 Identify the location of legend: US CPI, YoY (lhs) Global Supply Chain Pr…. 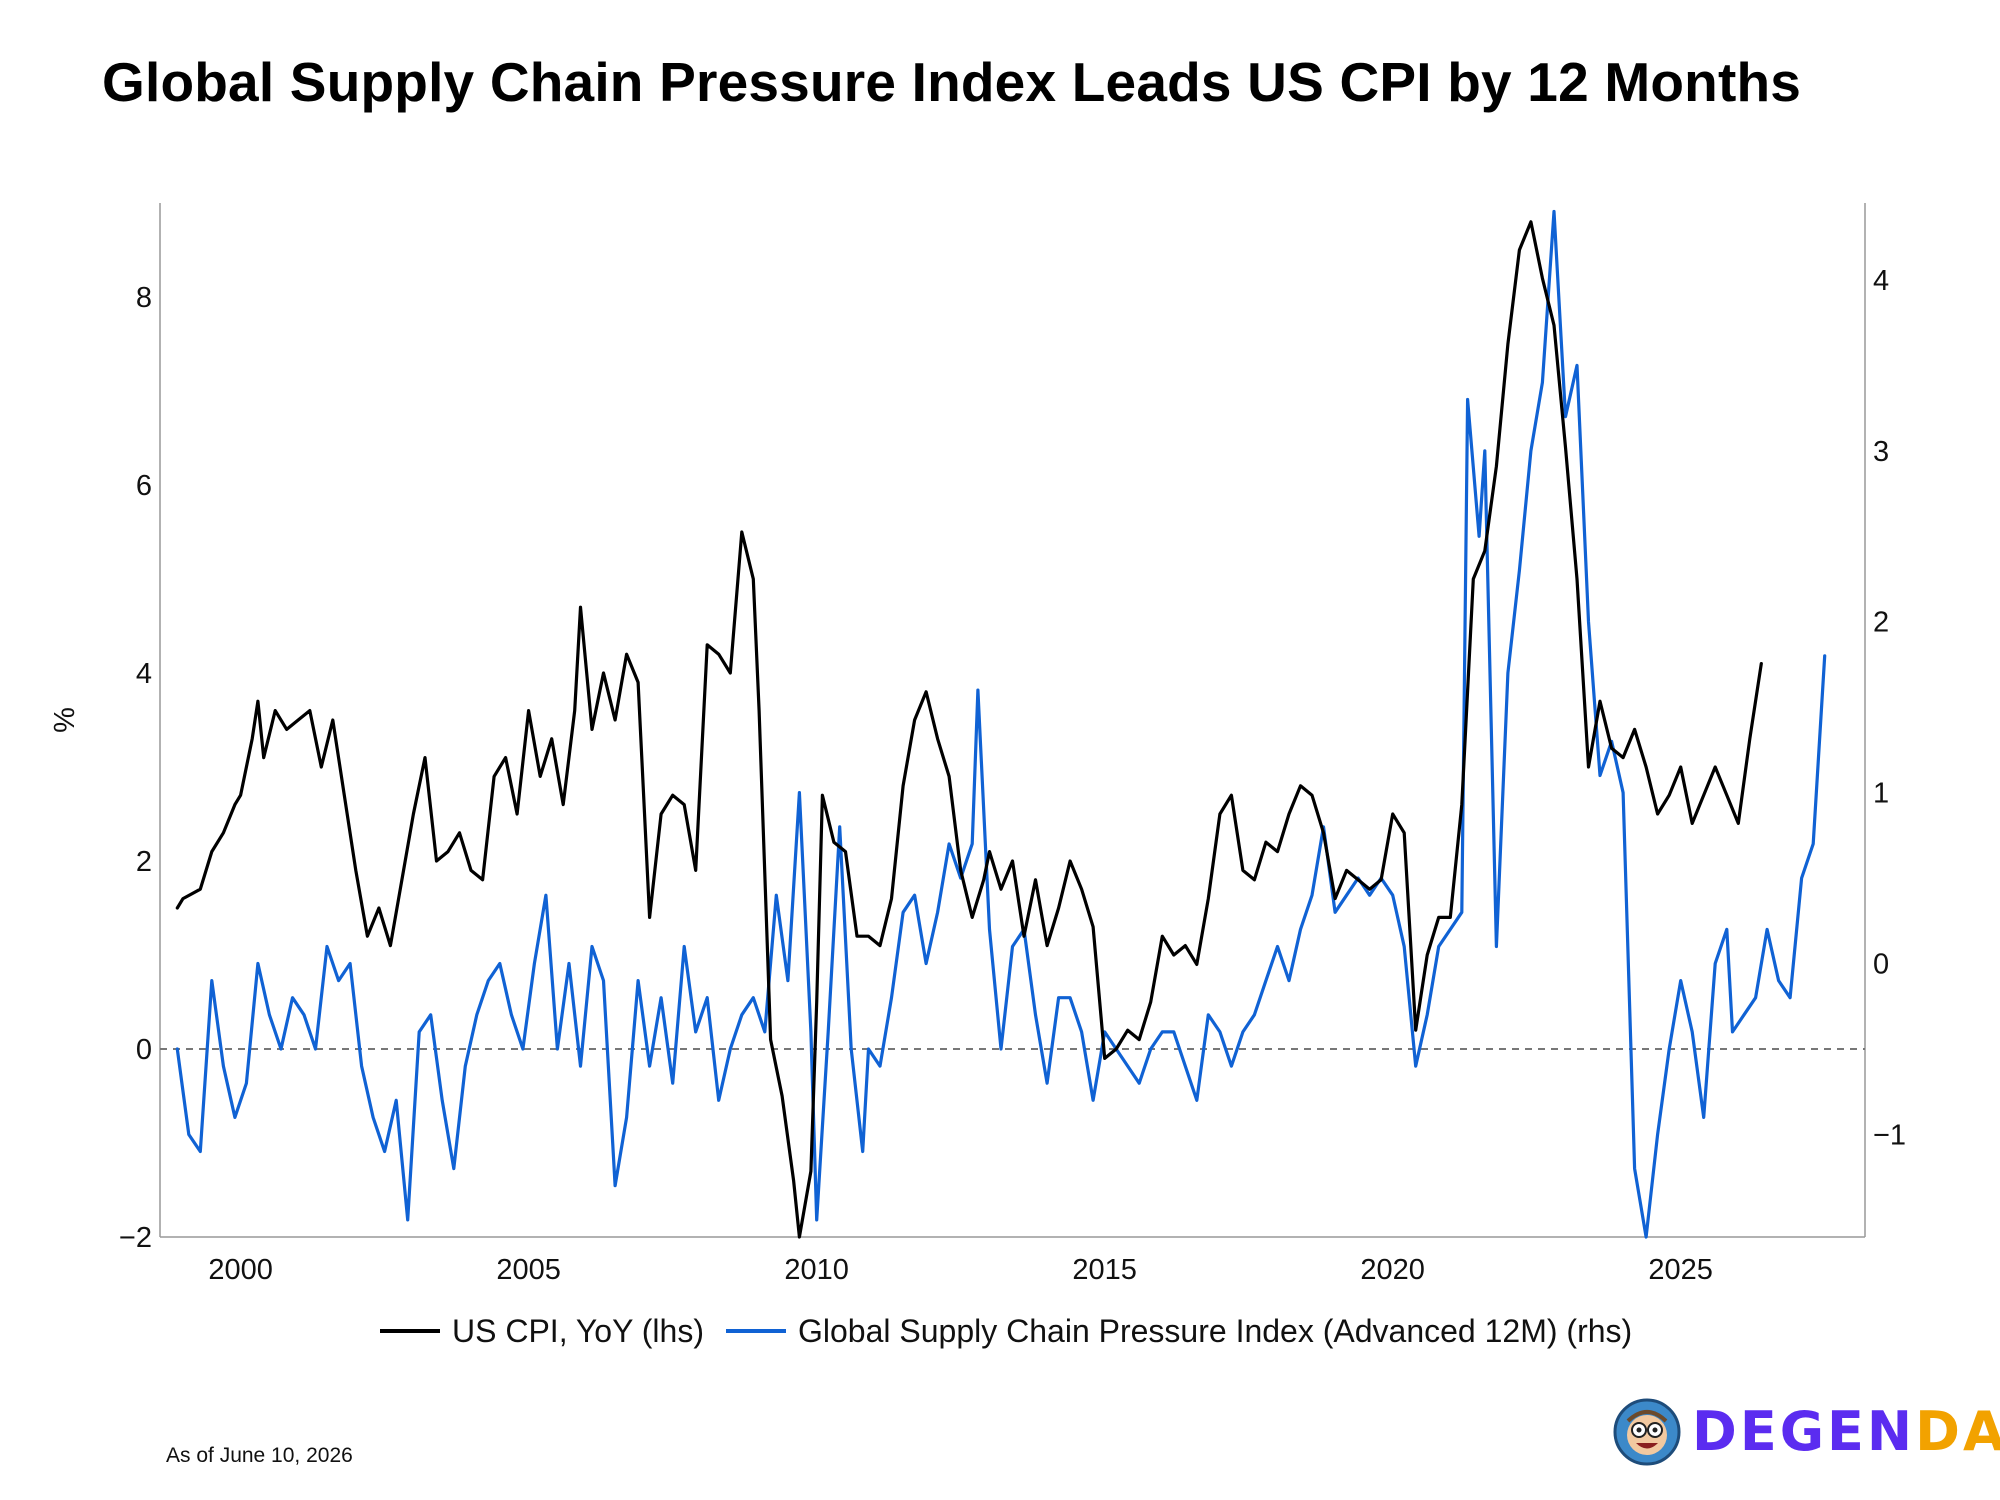
(1006, 1331).